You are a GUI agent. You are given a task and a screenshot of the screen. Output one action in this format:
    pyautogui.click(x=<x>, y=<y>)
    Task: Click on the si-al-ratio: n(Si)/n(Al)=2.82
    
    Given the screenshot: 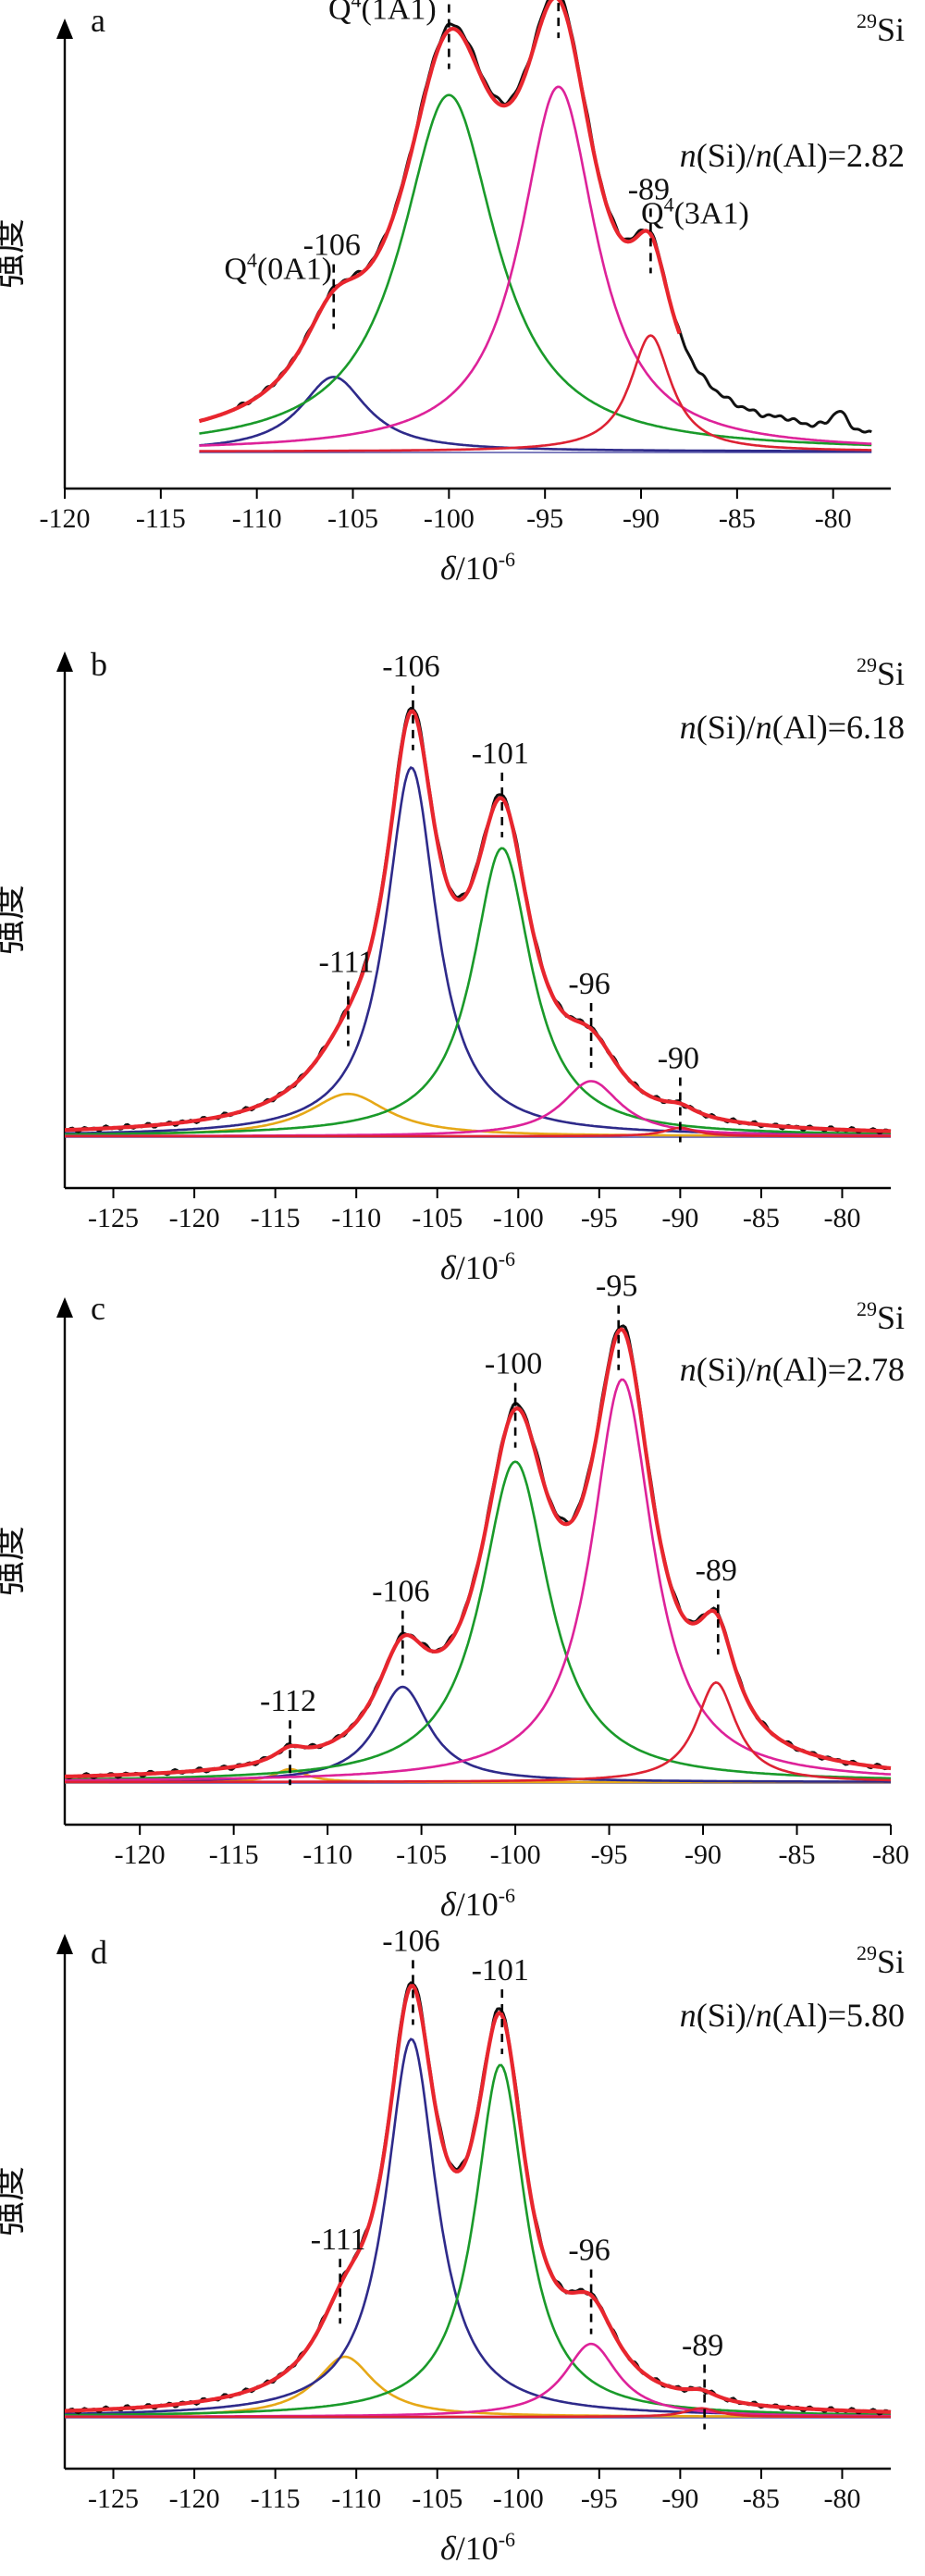 What is the action you would take?
    pyautogui.click(x=792, y=155)
    